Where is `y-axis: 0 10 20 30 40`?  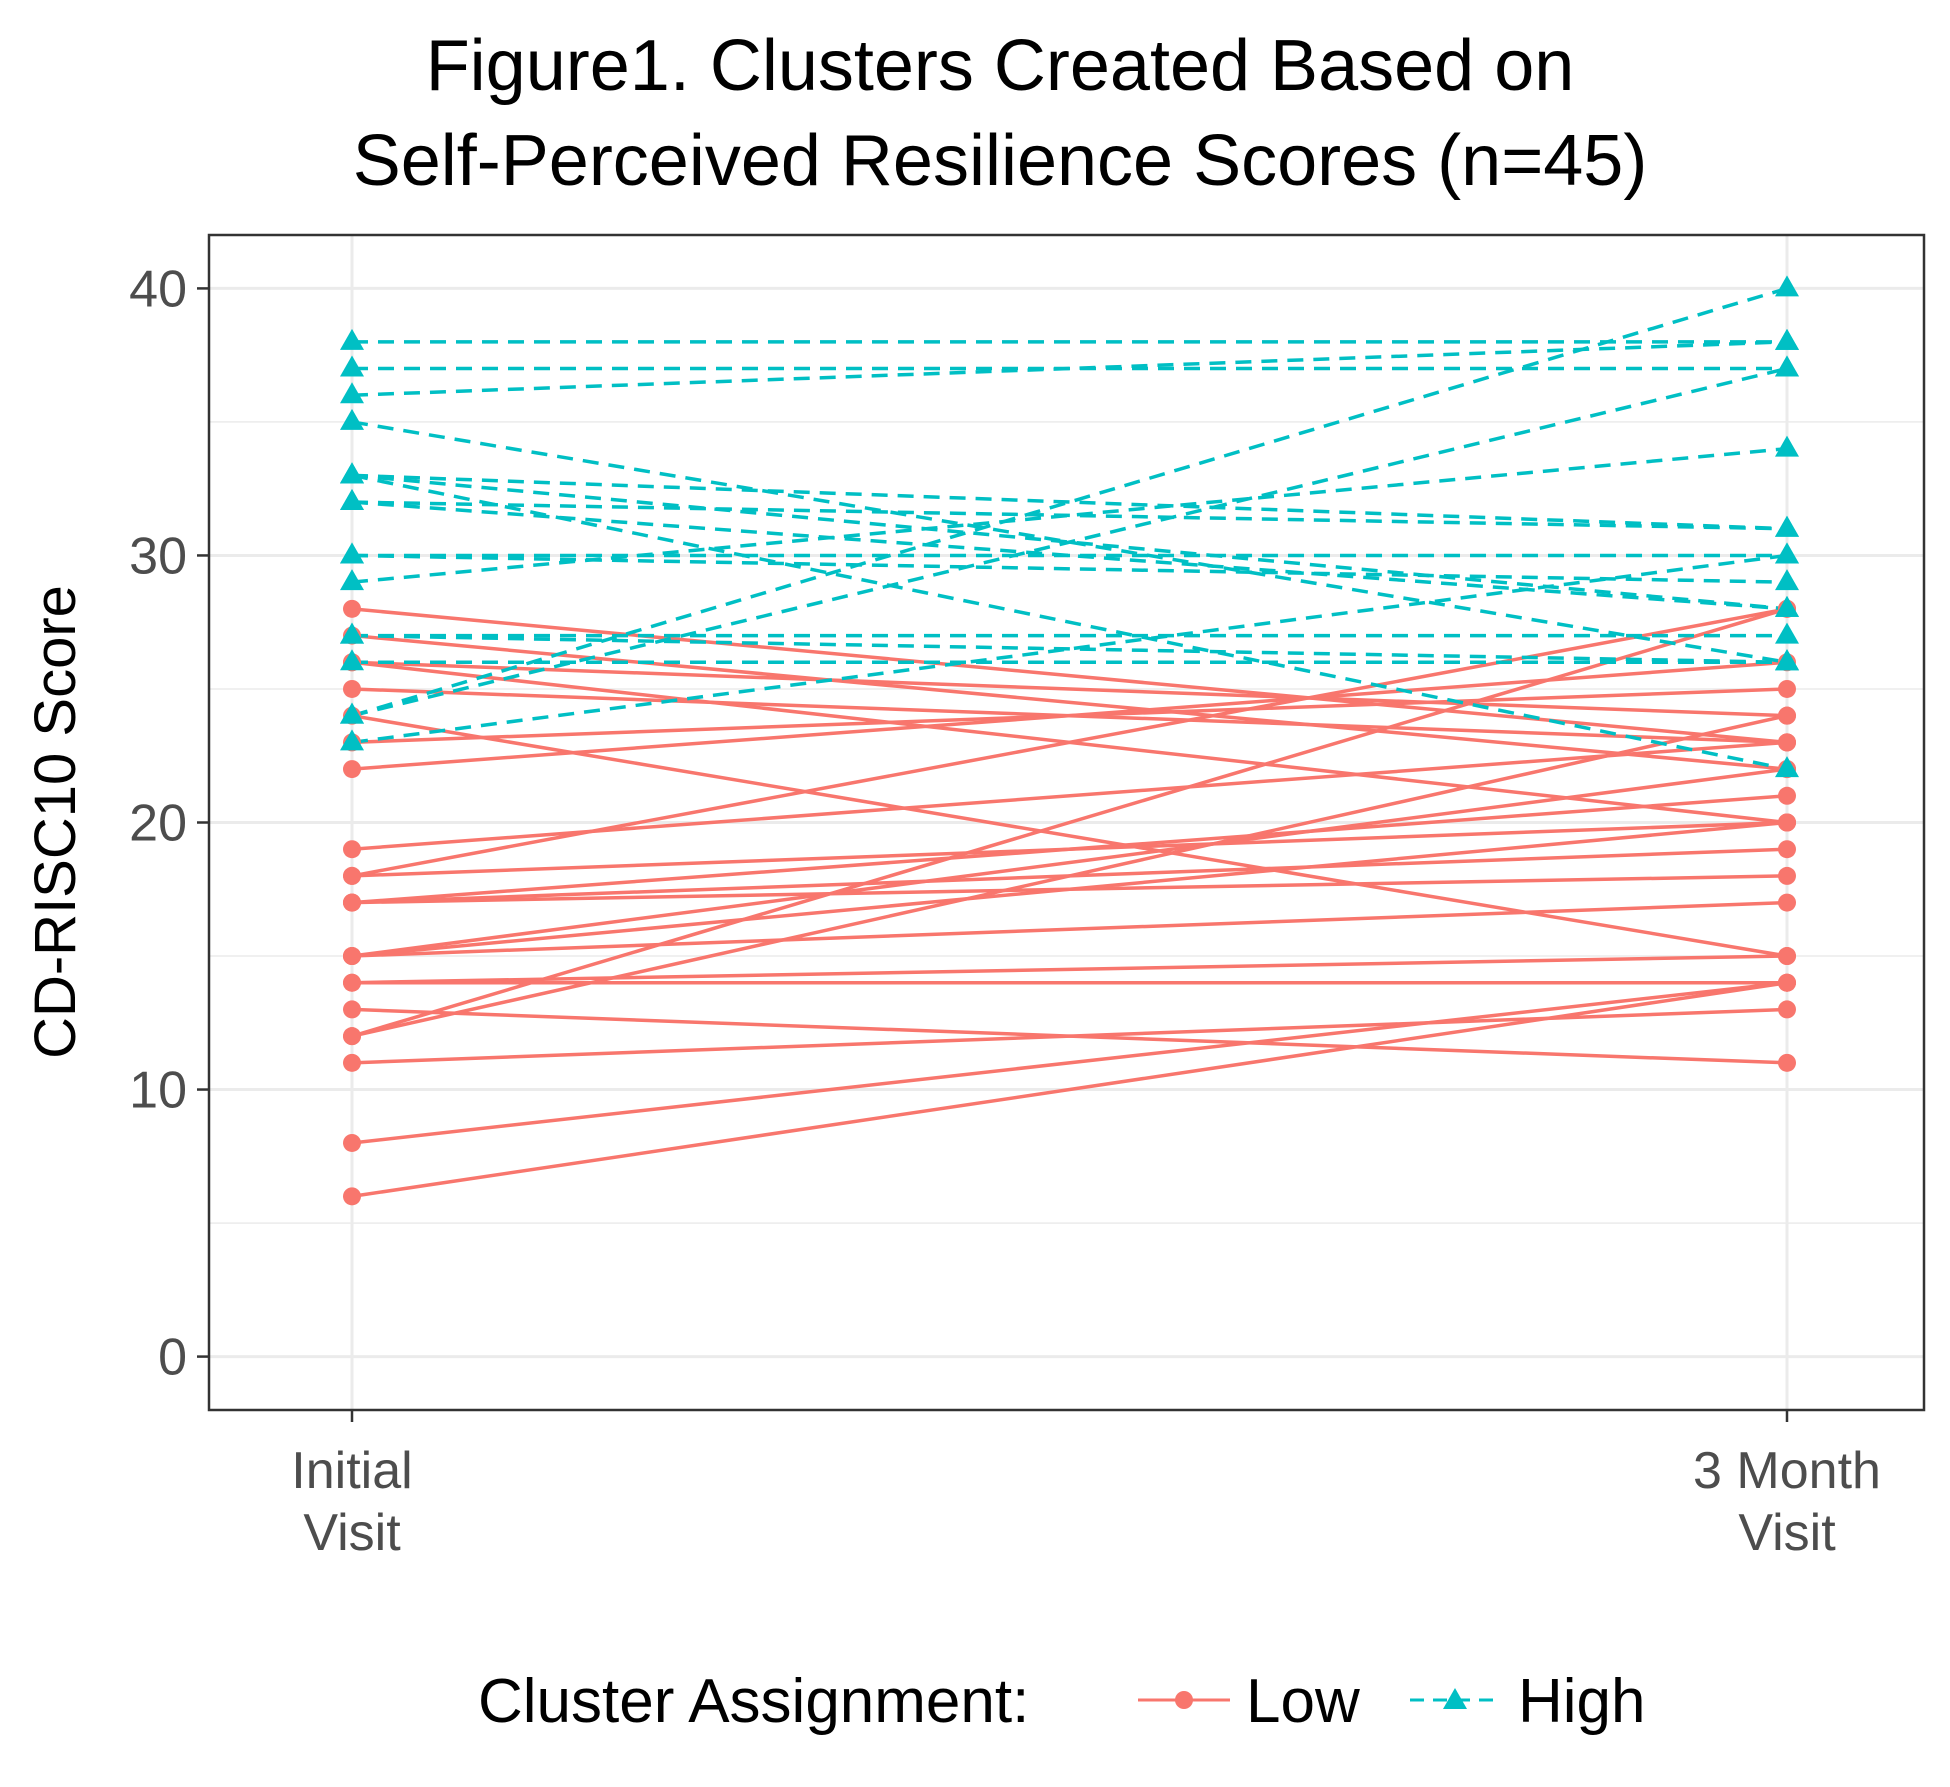 y-axis: 0 10 20 30 40 is located at coordinates (169, 823).